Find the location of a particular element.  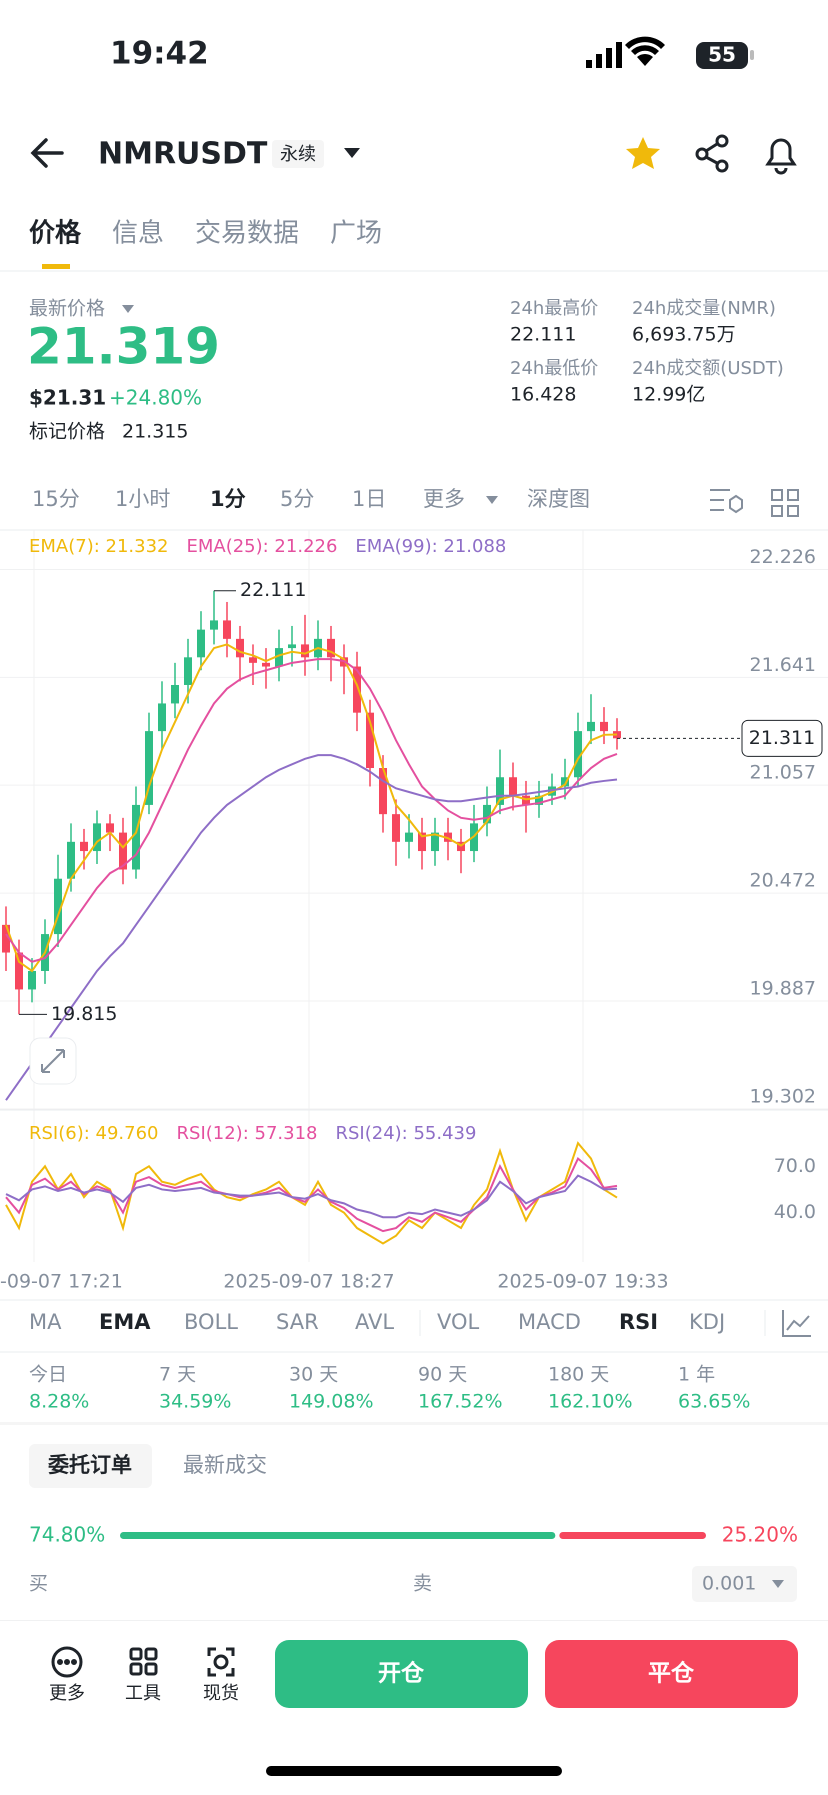

period-change: 34.59% is located at coordinates (195, 1402).